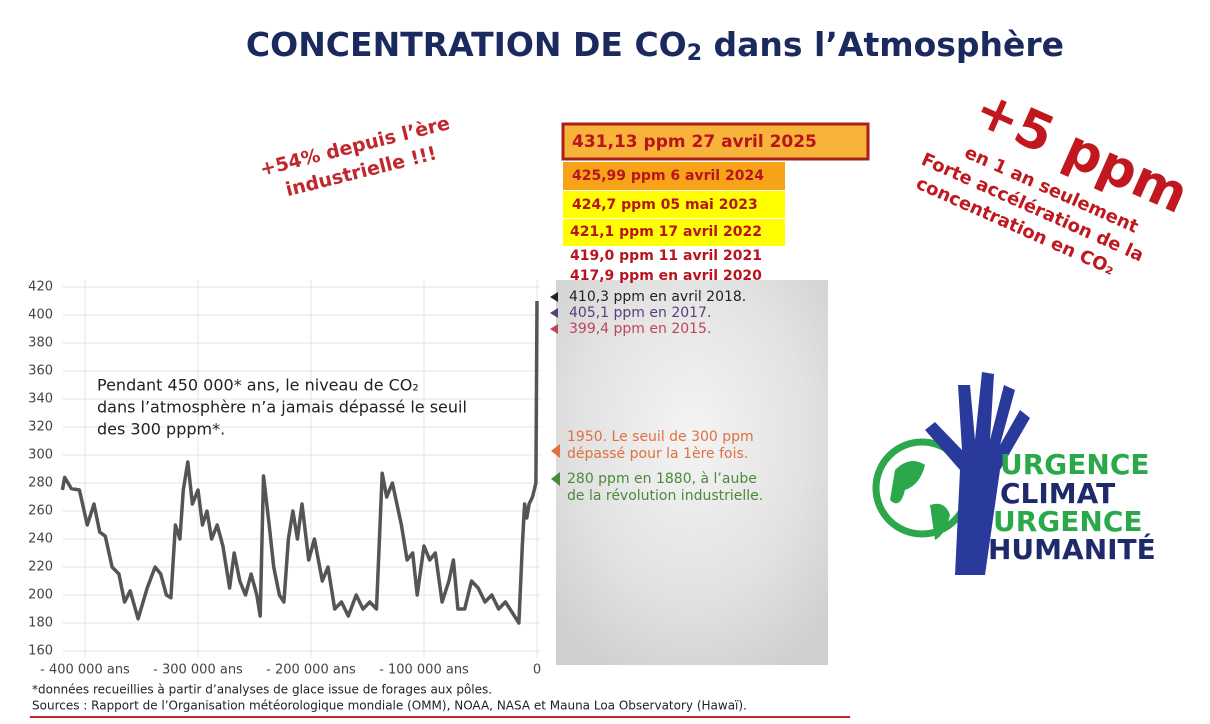 The image size is (1210, 724). Describe the element at coordinates (85, 670) in the screenshot. I see `x-tick-label: - 400 000 ans` at that location.